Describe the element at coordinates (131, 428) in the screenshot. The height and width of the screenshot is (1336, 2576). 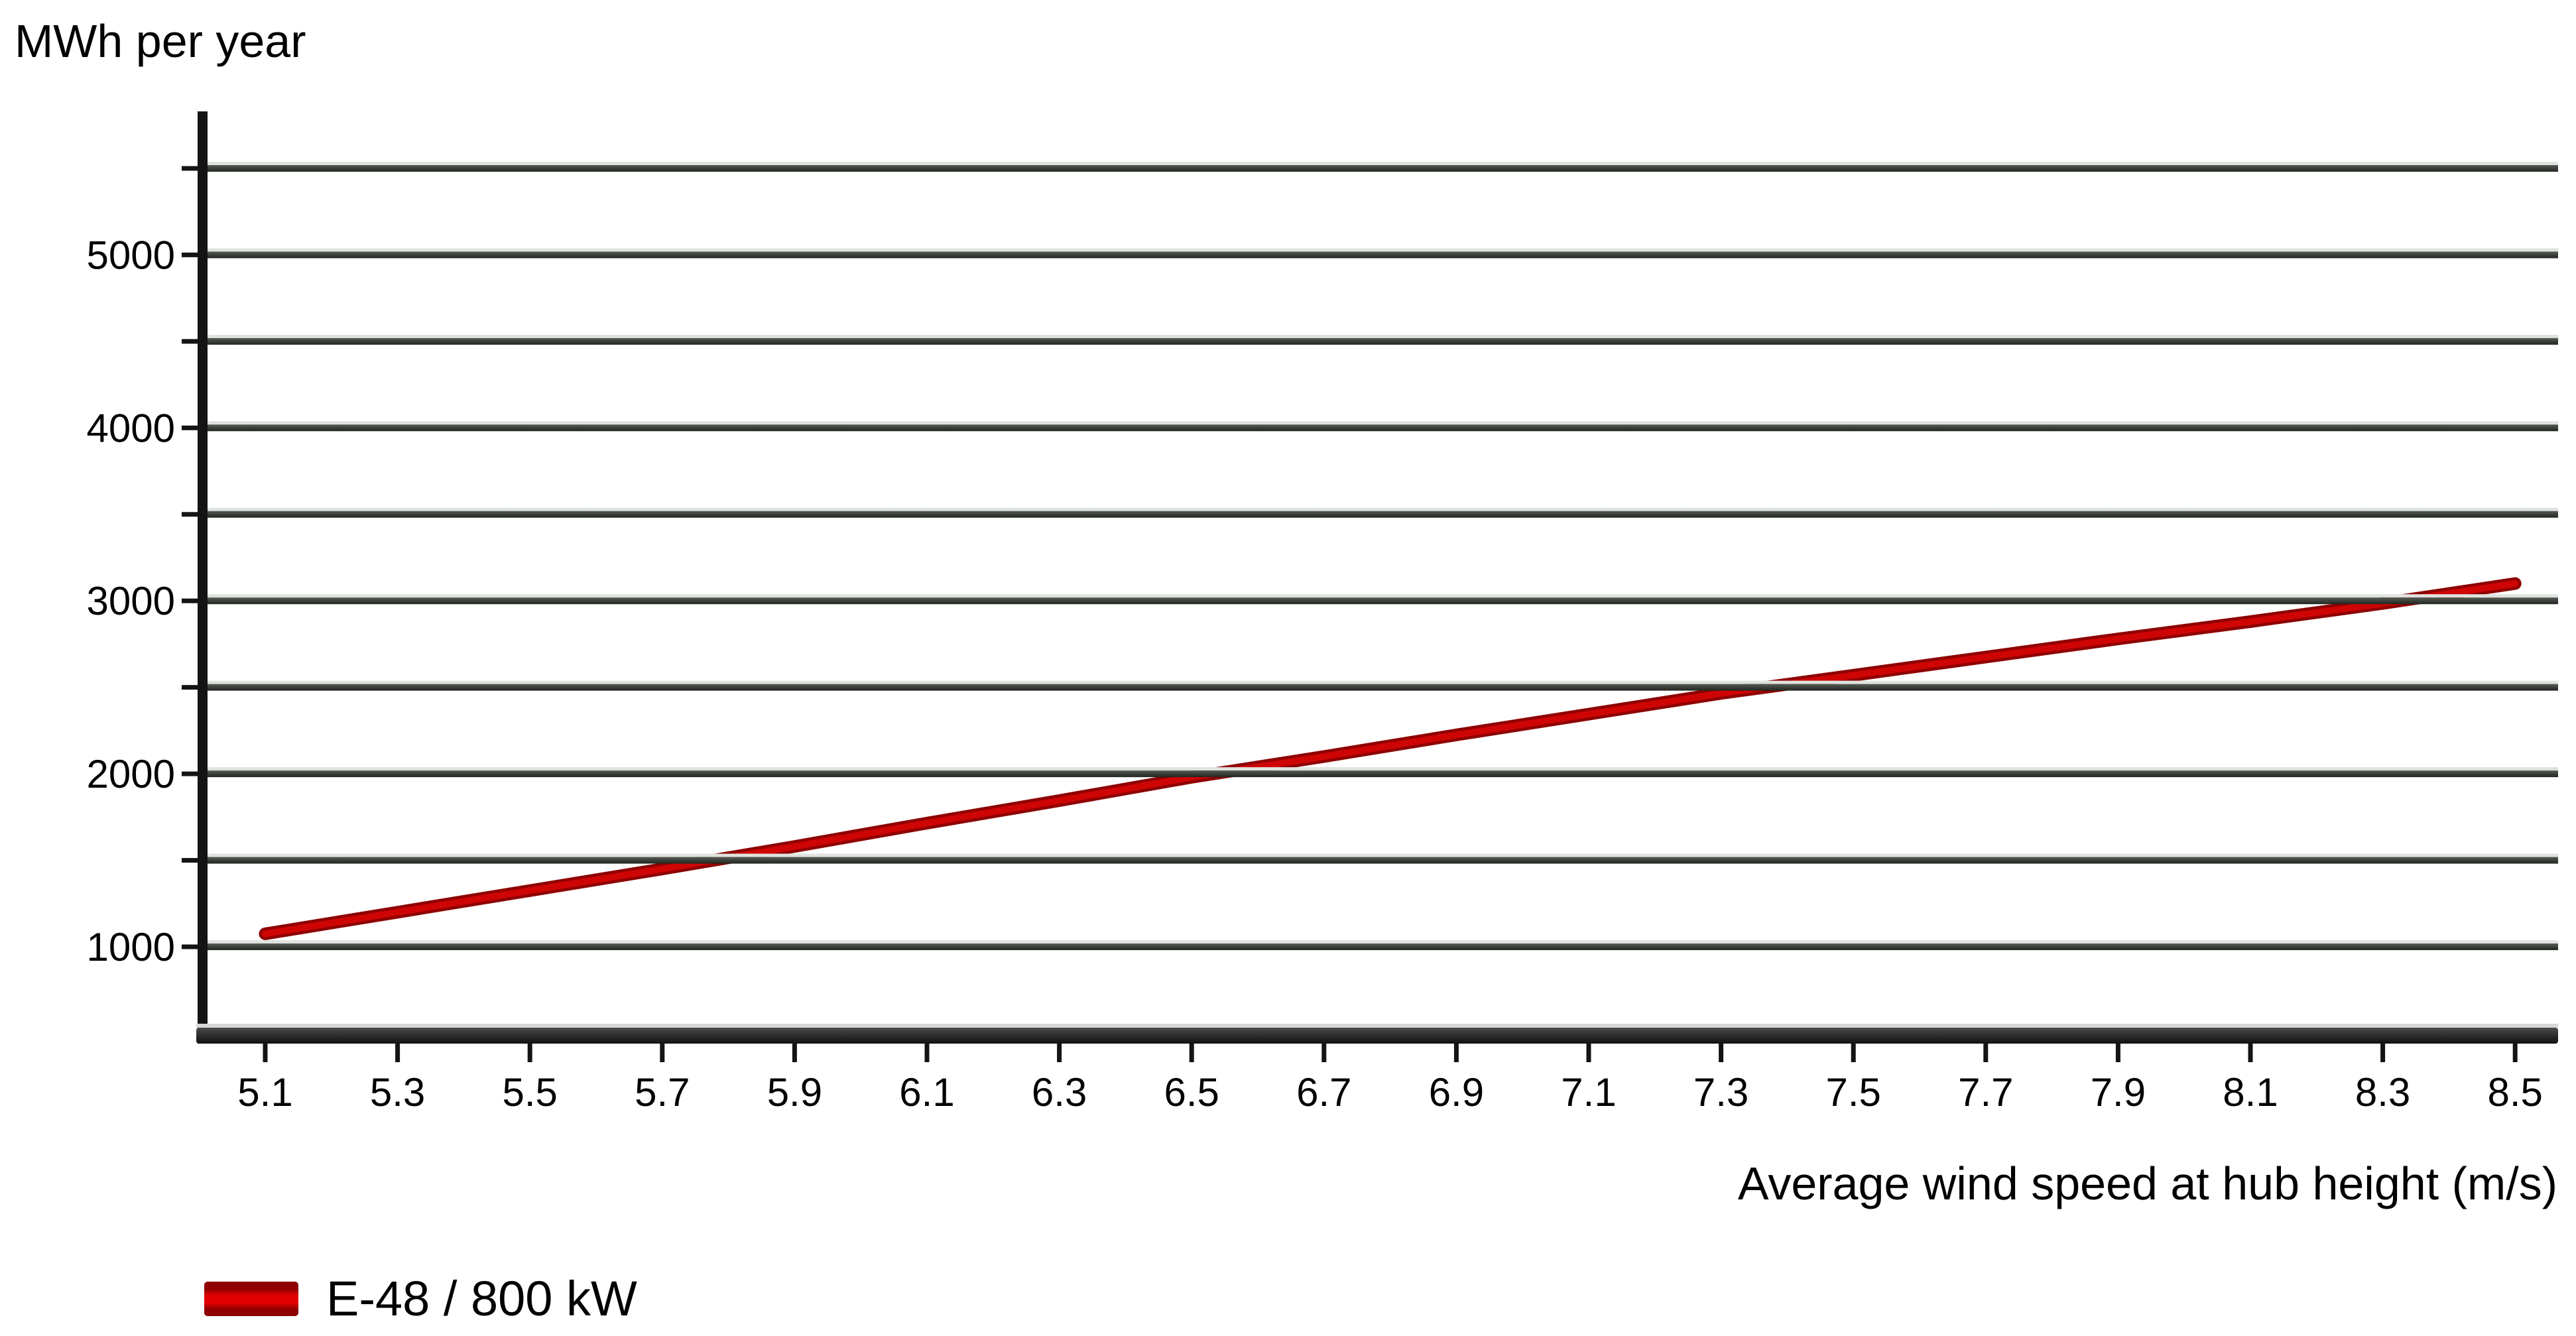
I see `y-tick-label: 4000` at that location.